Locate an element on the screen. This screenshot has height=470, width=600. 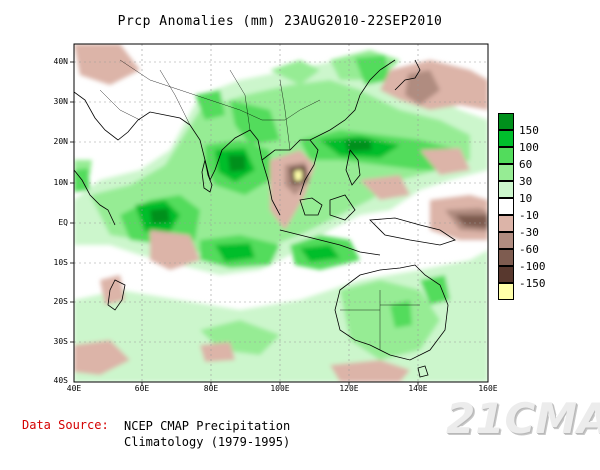
lat-label: 30N is located at coordinates (60, 101).